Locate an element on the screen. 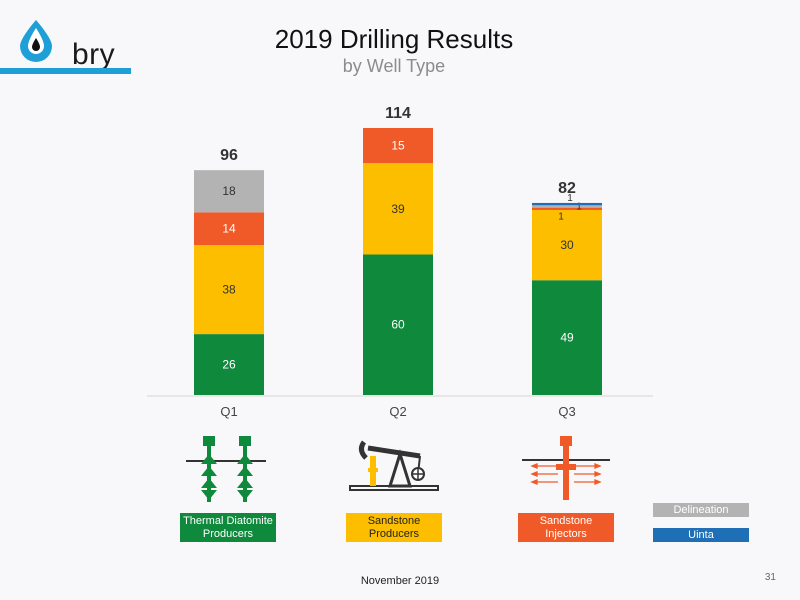 The height and width of the screenshot is (600, 800). label-q2-thermal-diatomite-producers: 60 is located at coordinates (398, 325).